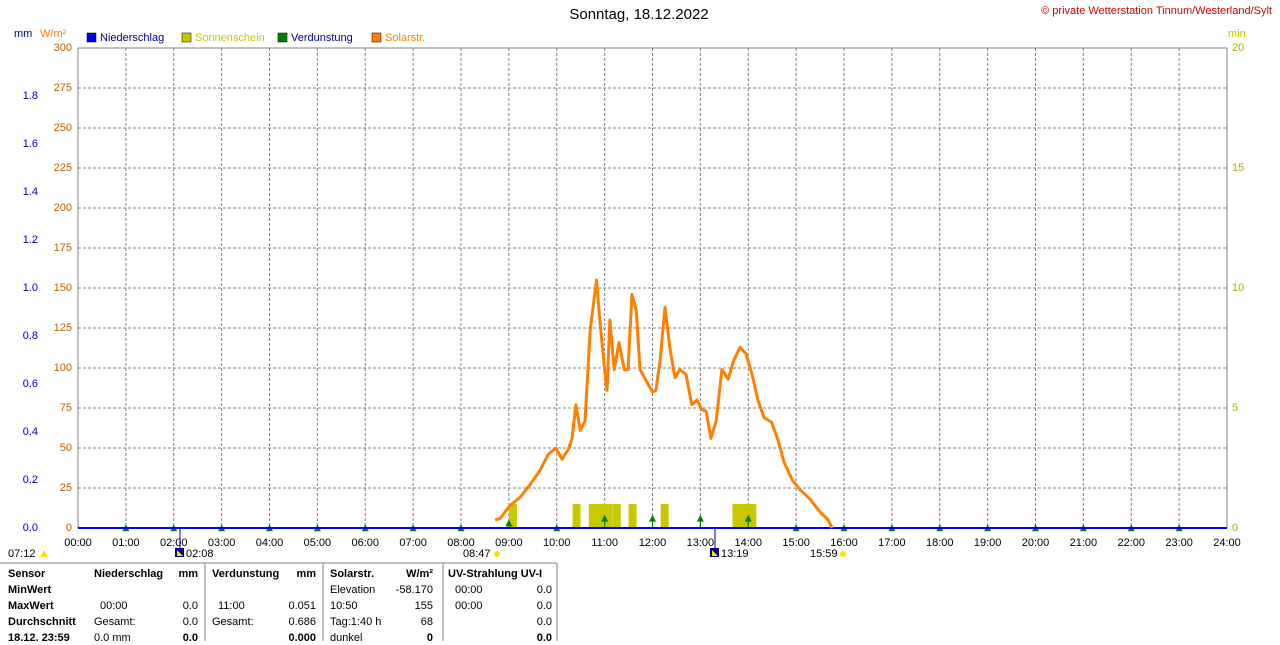 The width and height of the screenshot is (1280, 645). What do you see at coordinates (200, 554) in the screenshot?
I see `event-time: 02:08` at bounding box center [200, 554].